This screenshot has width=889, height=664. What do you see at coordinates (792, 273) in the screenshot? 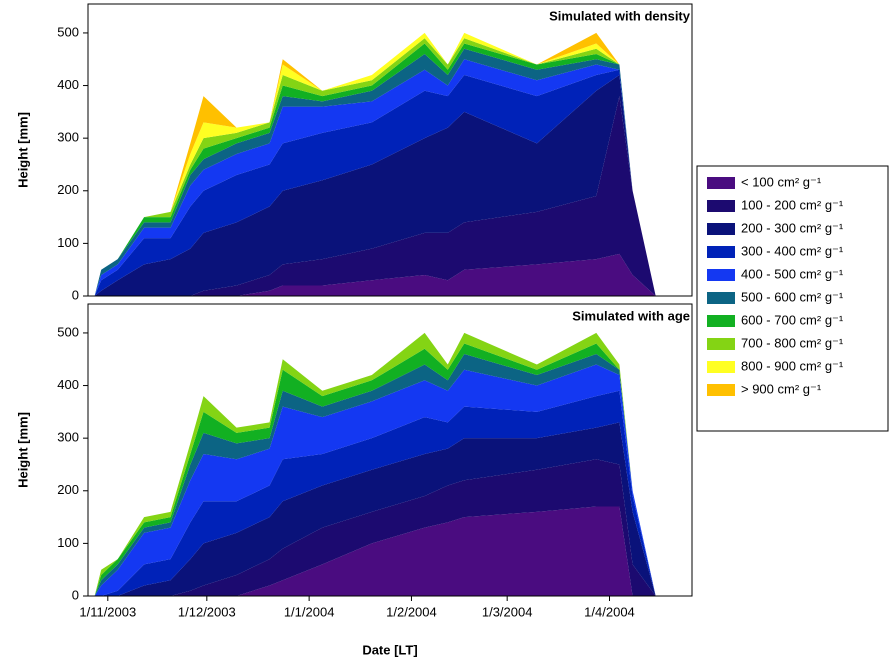
I see `legend-label: 400 - 500 cm² g⁻¹` at bounding box center [792, 273].